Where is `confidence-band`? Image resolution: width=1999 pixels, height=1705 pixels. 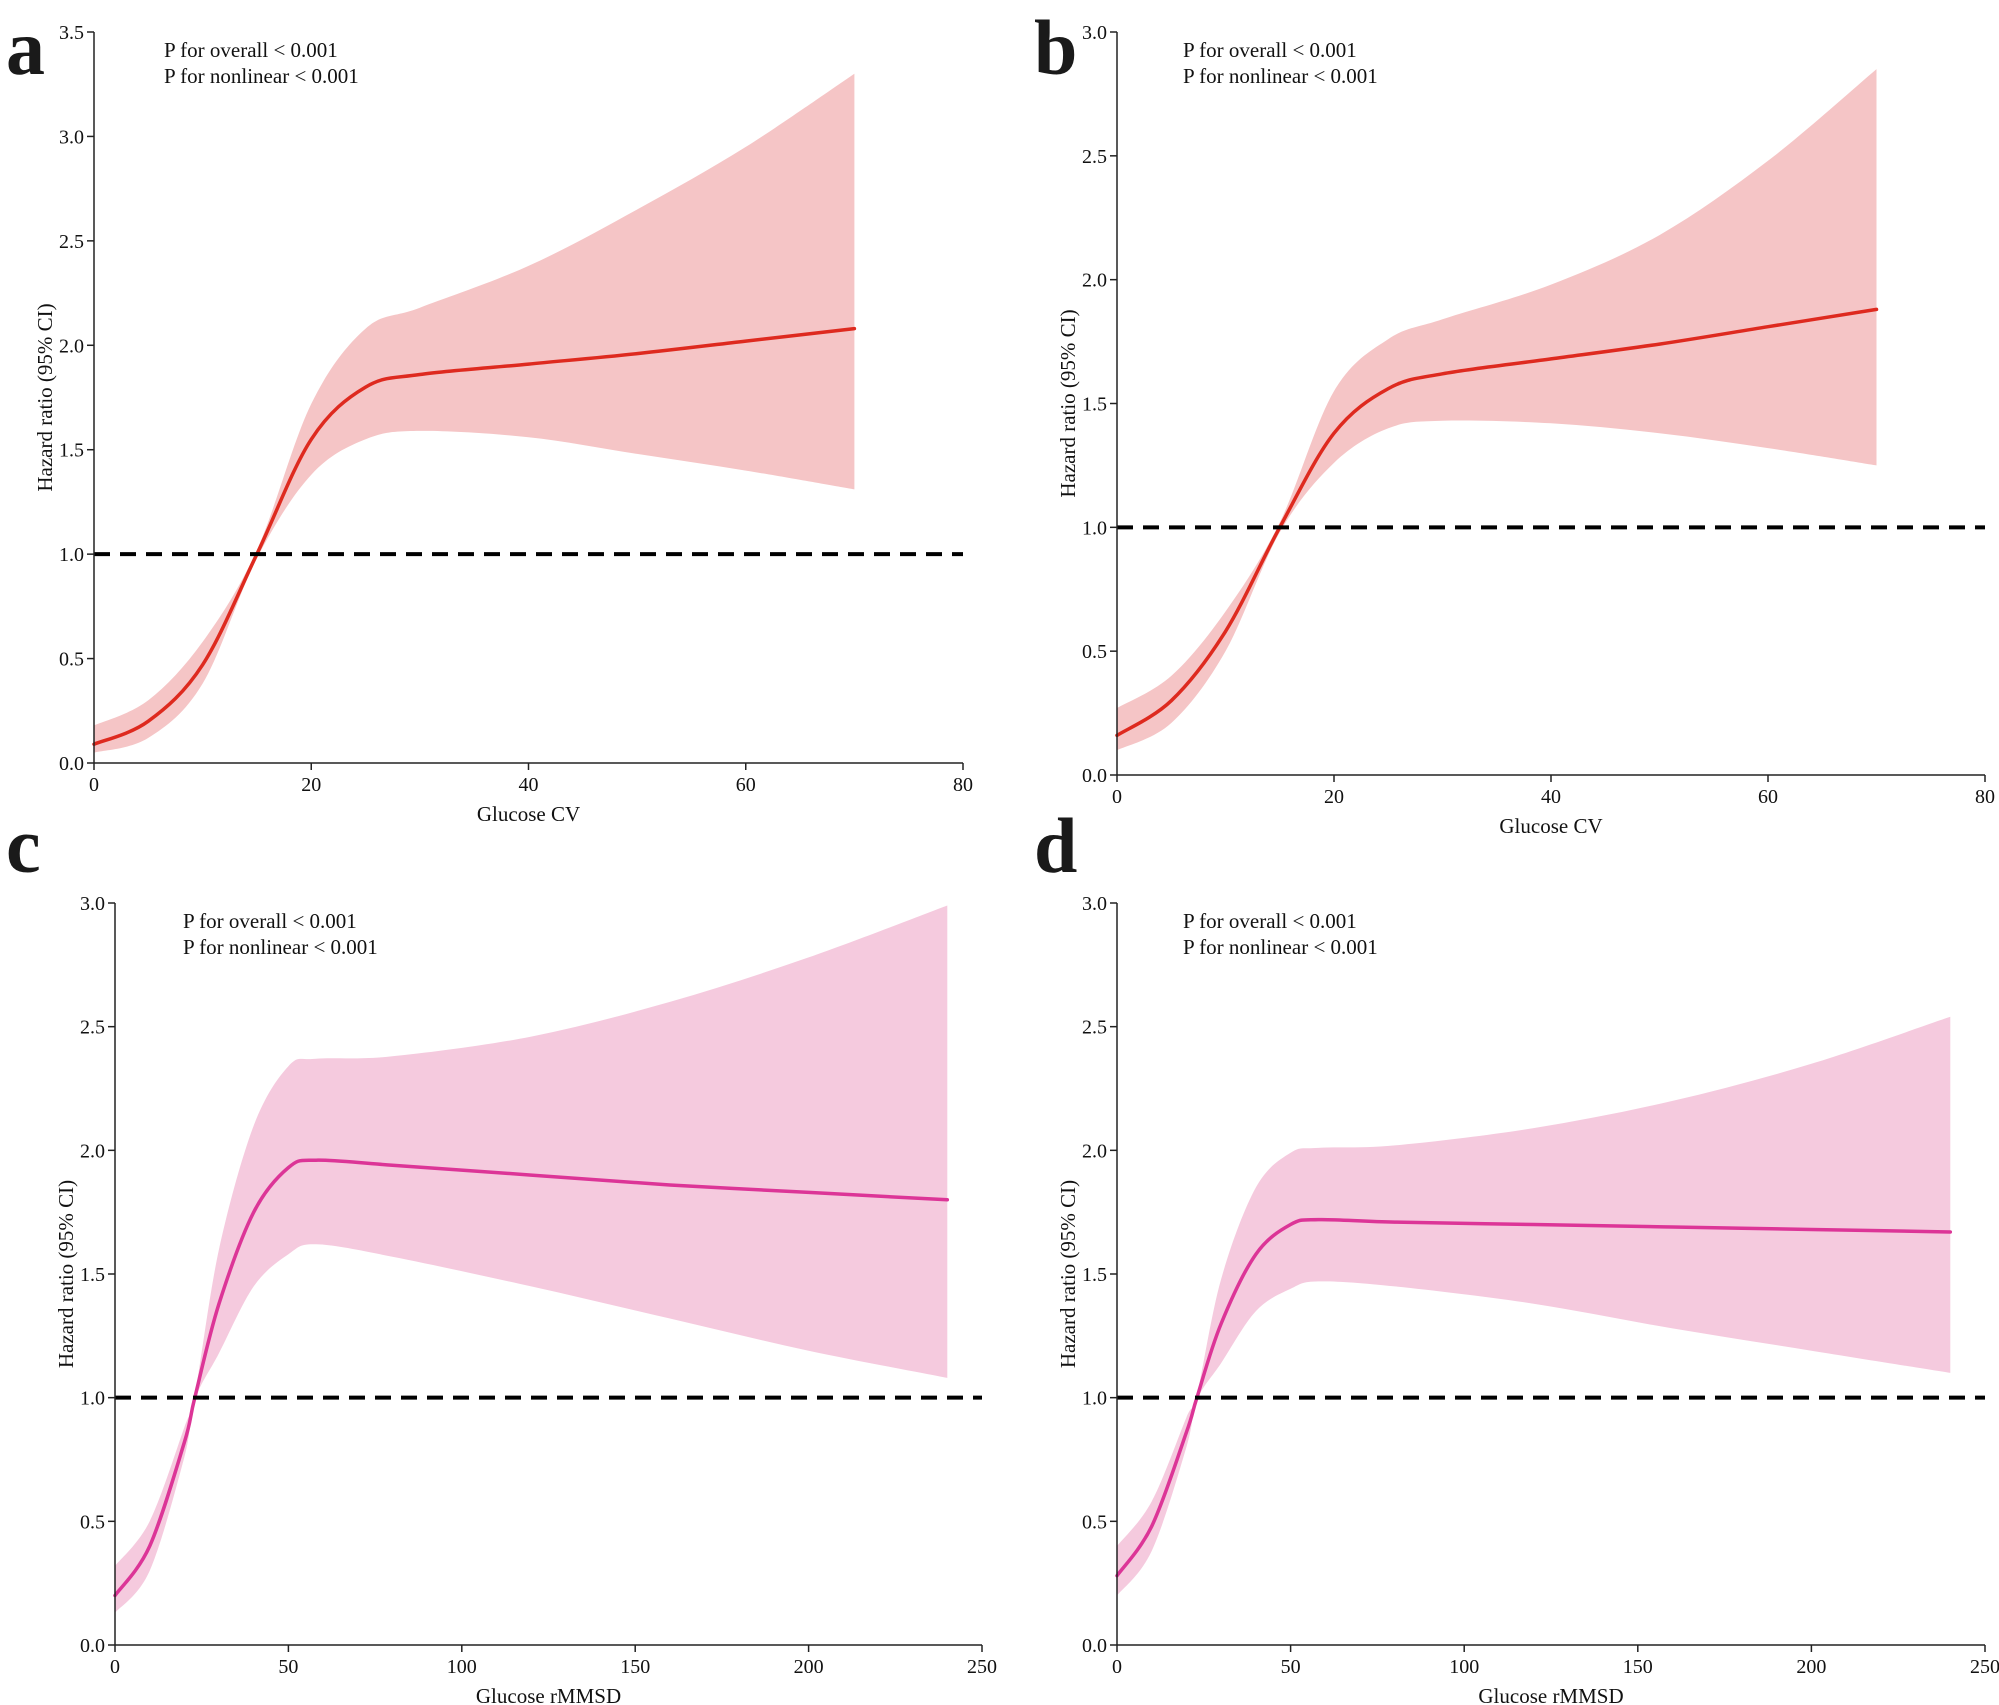
confidence-band is located at coordinates (1534, 1306).